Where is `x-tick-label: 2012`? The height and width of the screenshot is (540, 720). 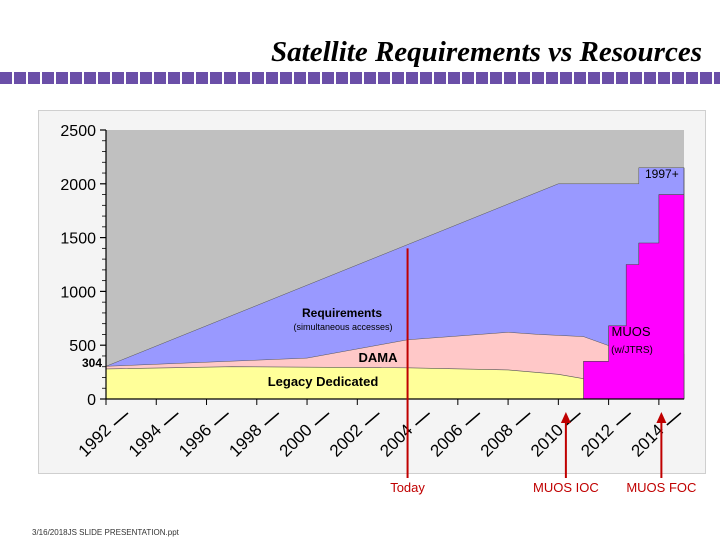 x-tick-label: 2012 is located at coordinates (597, 440).